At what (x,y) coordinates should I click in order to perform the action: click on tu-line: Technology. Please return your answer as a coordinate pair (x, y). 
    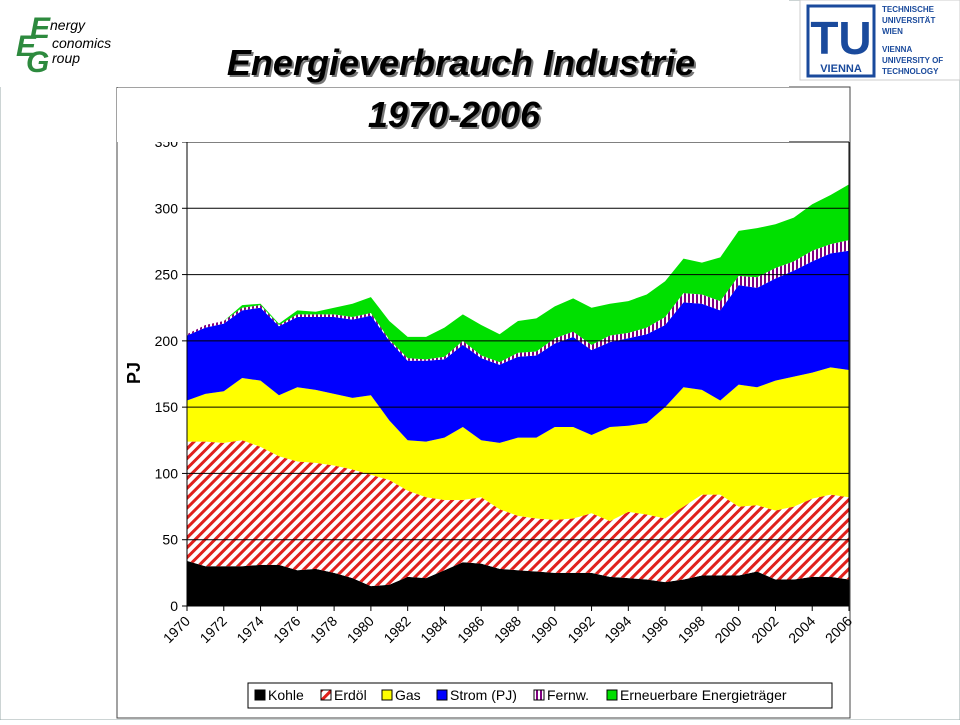
    Looking at the image, I should click on (910, 71).